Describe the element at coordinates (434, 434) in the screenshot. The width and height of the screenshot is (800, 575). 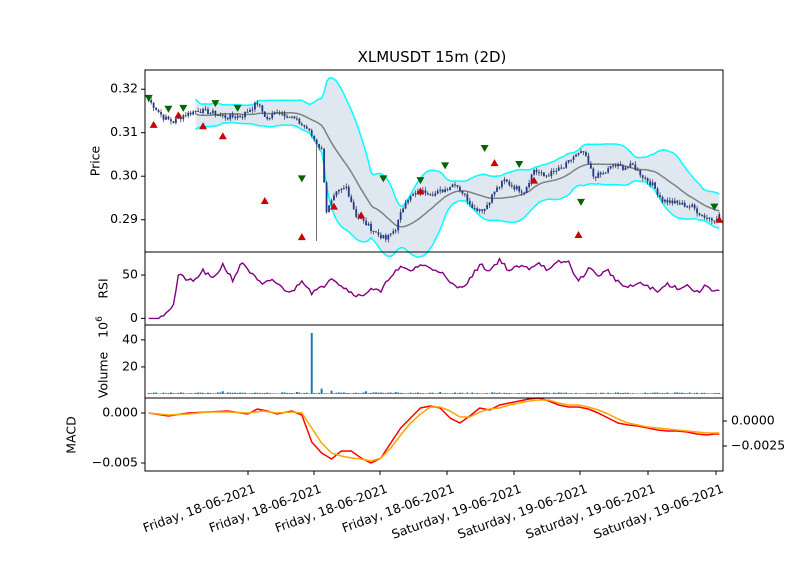
I see `macd-frame` at that location.